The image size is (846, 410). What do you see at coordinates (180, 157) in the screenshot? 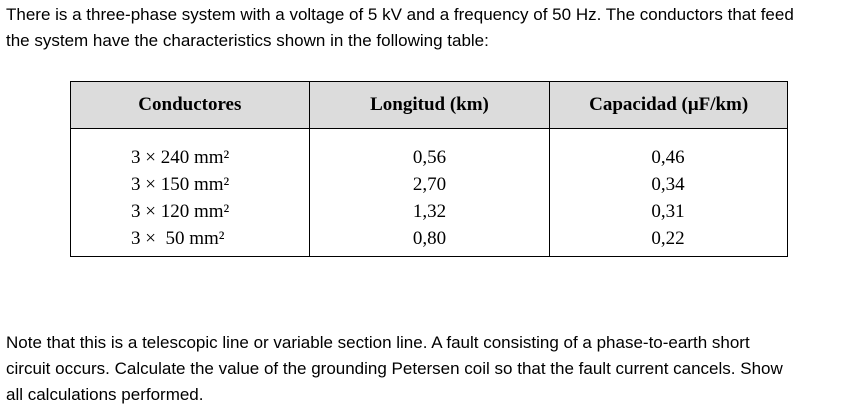
I see `table-cell: 3 × 240 mm²` at bounding box center [180, 157].